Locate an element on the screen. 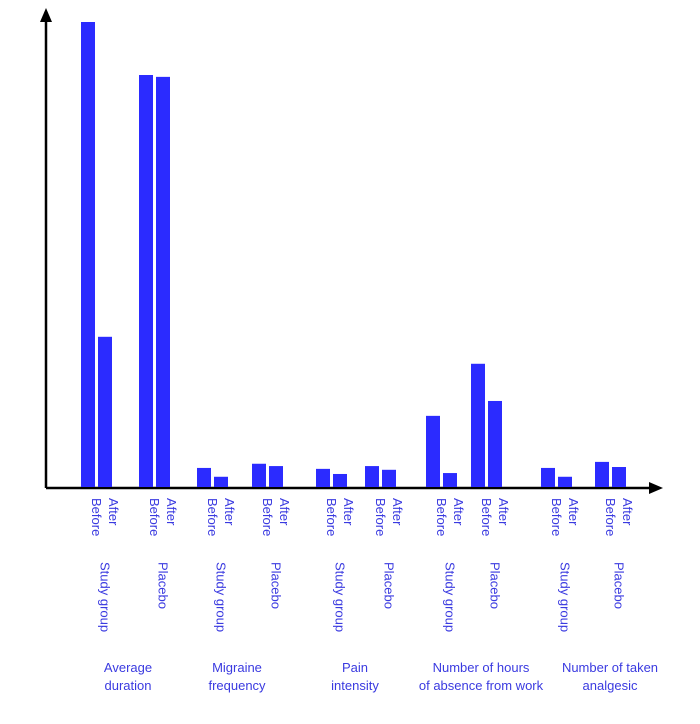 The height and width of the screenshot is (724, 700). group-label: of absence from work is located at coordinates (481, 685).